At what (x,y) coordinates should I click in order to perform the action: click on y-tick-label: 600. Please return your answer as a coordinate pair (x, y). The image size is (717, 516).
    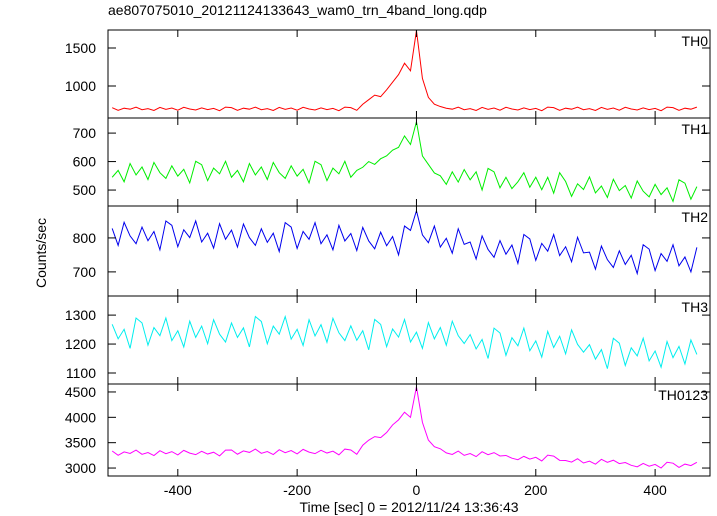
    Looking at the image, I should click on (85, 162).